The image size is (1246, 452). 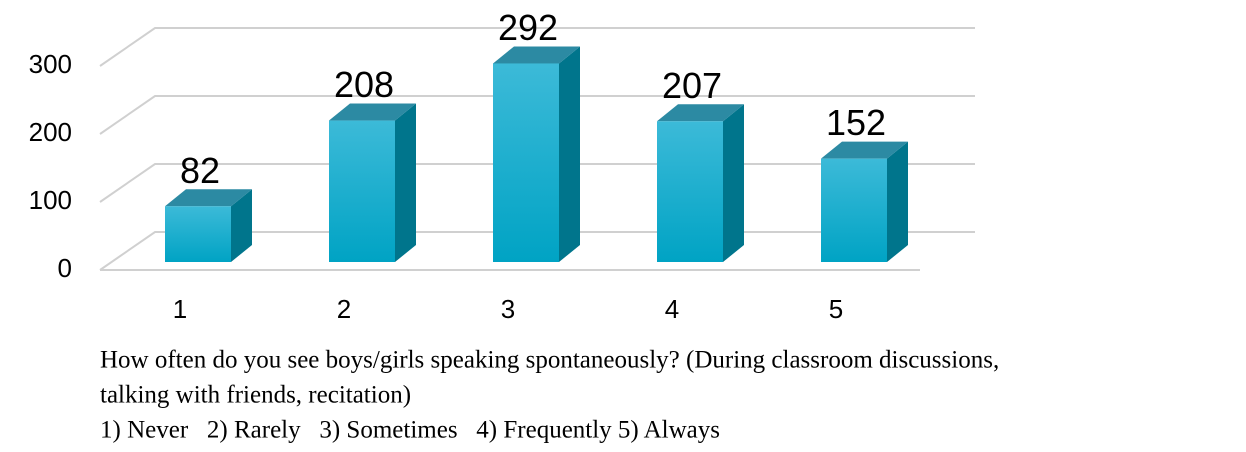 What do you see at coordinates (50, 64) in the screenshot?
I see `y-tick-label: 300` at bounding box center [50, 64].